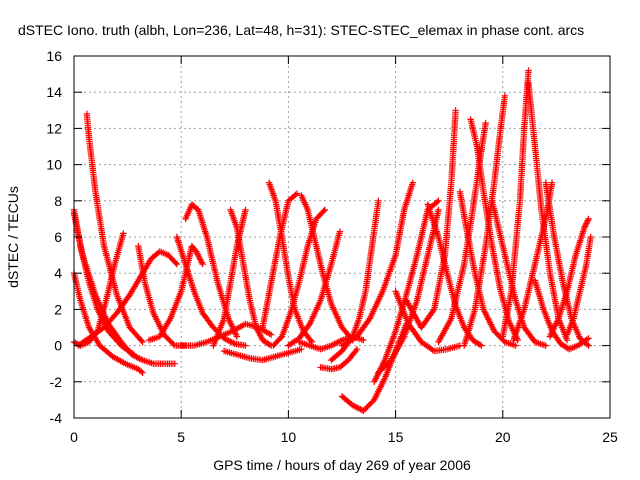 This screenshot has width=640, height=480. What do you see at coordinates (503, 437) in the screenshot?
I see `x-tick-label: 20` at bounding box center [503, 437].